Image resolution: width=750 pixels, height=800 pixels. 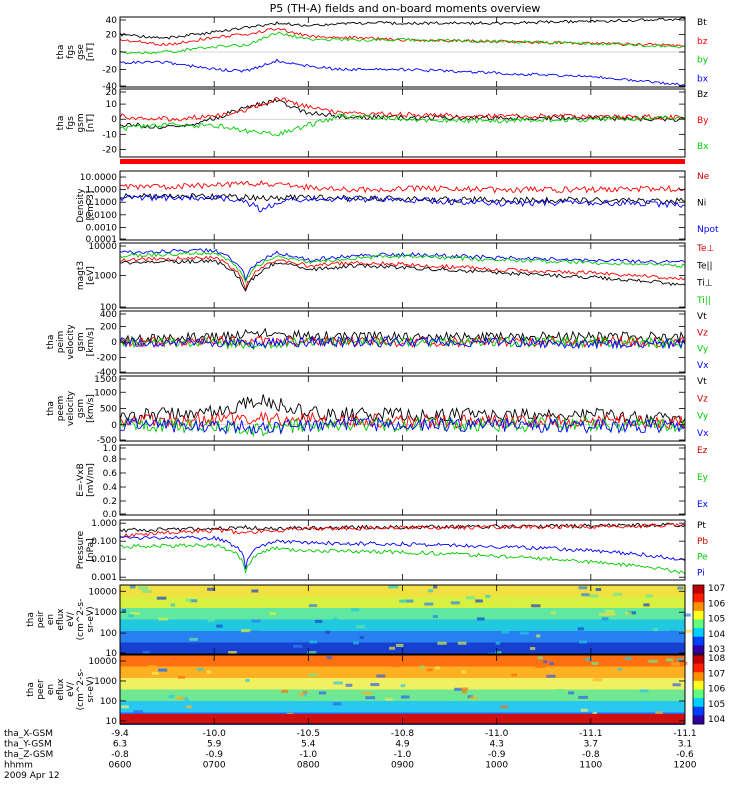 What do you see at coordinates (702, 317) in the screenshot?
I see `legend-item: Vt` at bounding box center [702, 317].